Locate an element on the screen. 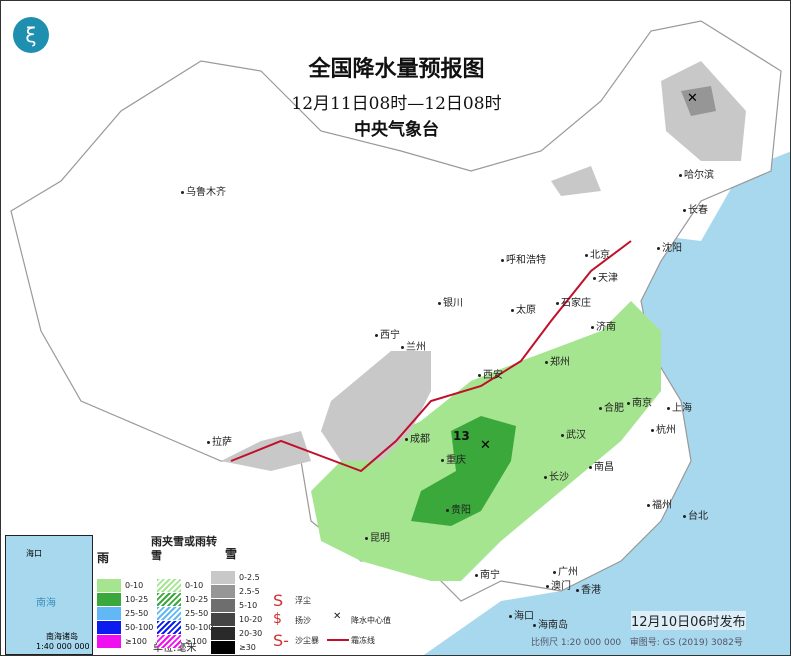 The height and width of the screenshot is (656, 791). city-label: 西安 is located at coordinates (490, 373).